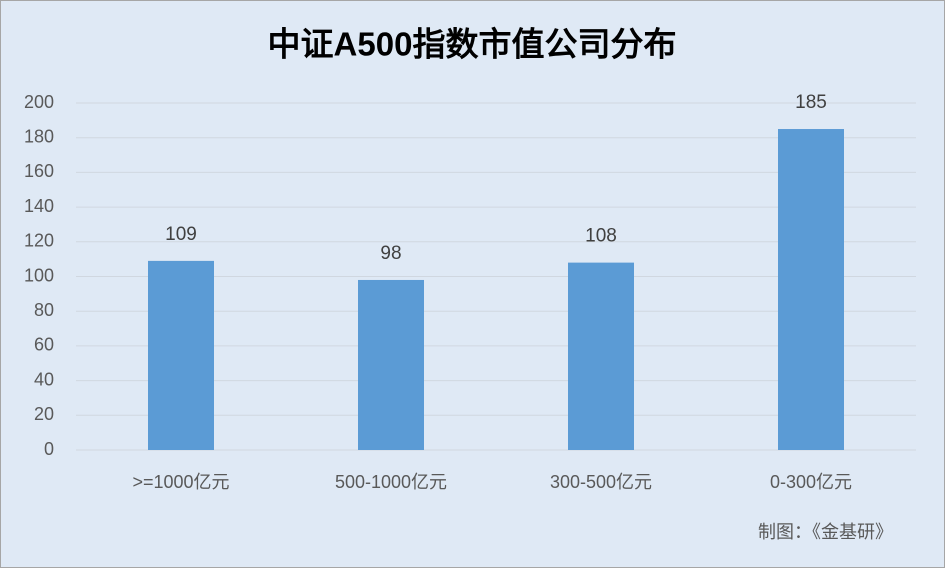 The width and height of the screenshot is (945, 568). I want to click on value-label: 185, so click(811, 102).